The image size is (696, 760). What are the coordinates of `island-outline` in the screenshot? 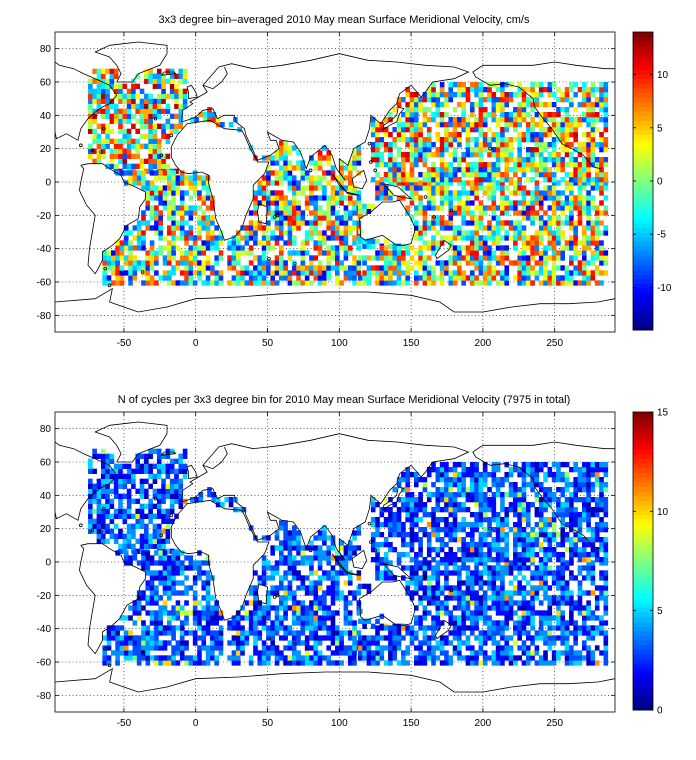 It's located at (269, 258).